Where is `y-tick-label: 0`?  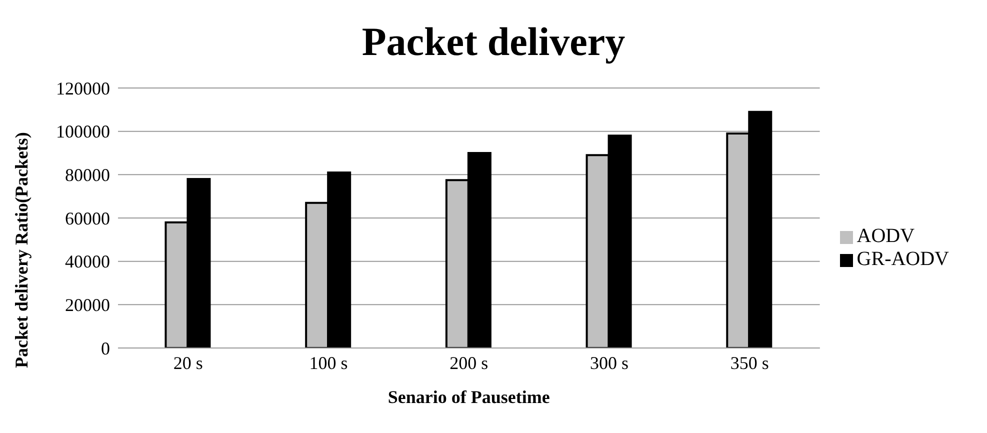 y-tick-label: 0 is located at coordinates (105, 348).